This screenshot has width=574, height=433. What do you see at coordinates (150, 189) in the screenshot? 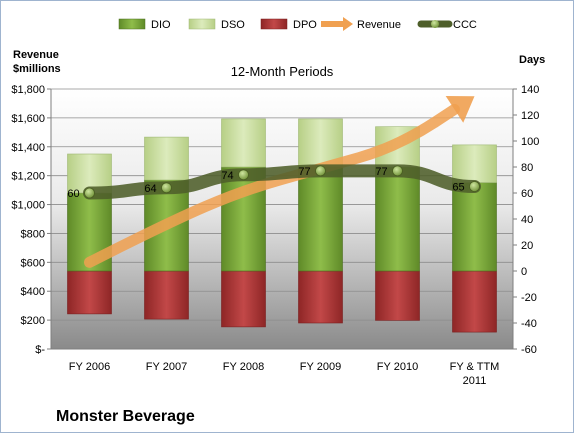
I see `ccc-data-label: 64` at bounding box center [150, 189].